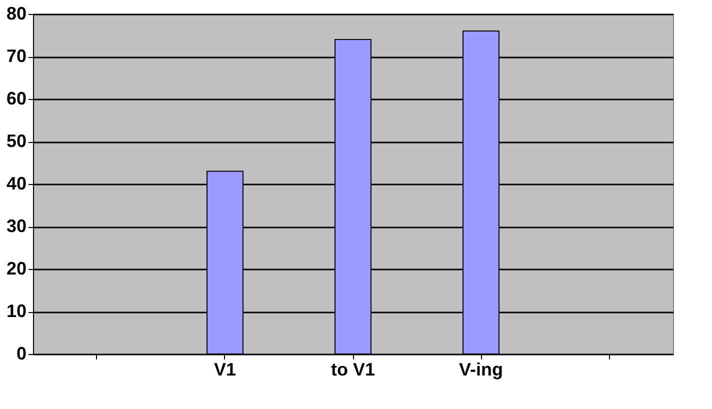  What do you see at coordinates (16, 311) in the screenshot?
I see `y-tick-label: 10` at bounding box center [16, 311].